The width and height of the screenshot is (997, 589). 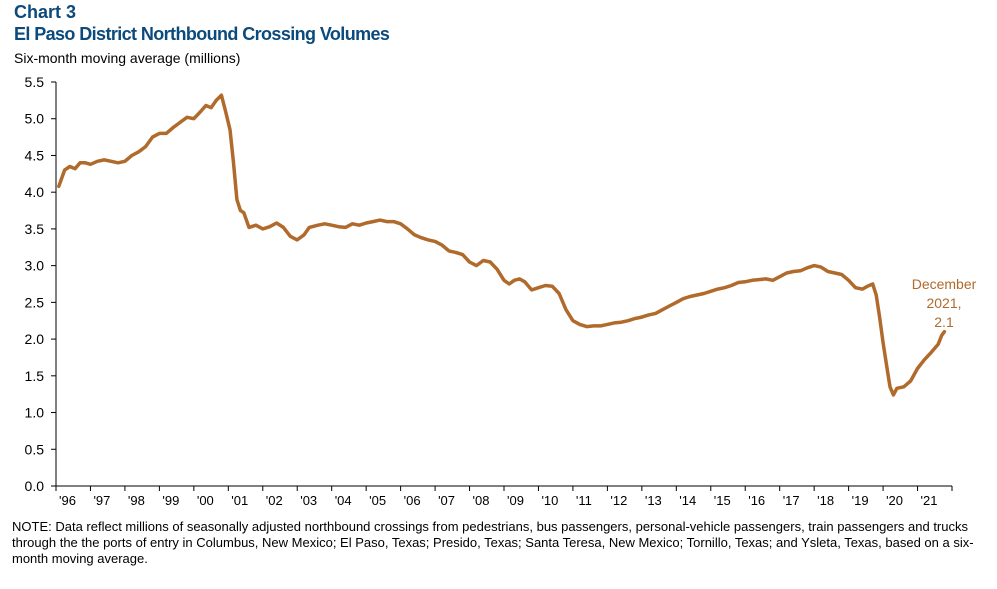 I want to click on y-tick-label: 0.0, so click(x=35, y=486).